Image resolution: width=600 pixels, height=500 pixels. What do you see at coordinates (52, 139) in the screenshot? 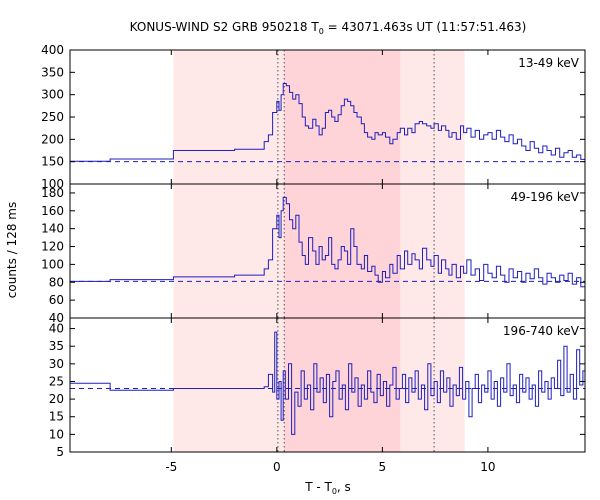
I see `y-tick-label: 200` at bounding box center [52, 139].